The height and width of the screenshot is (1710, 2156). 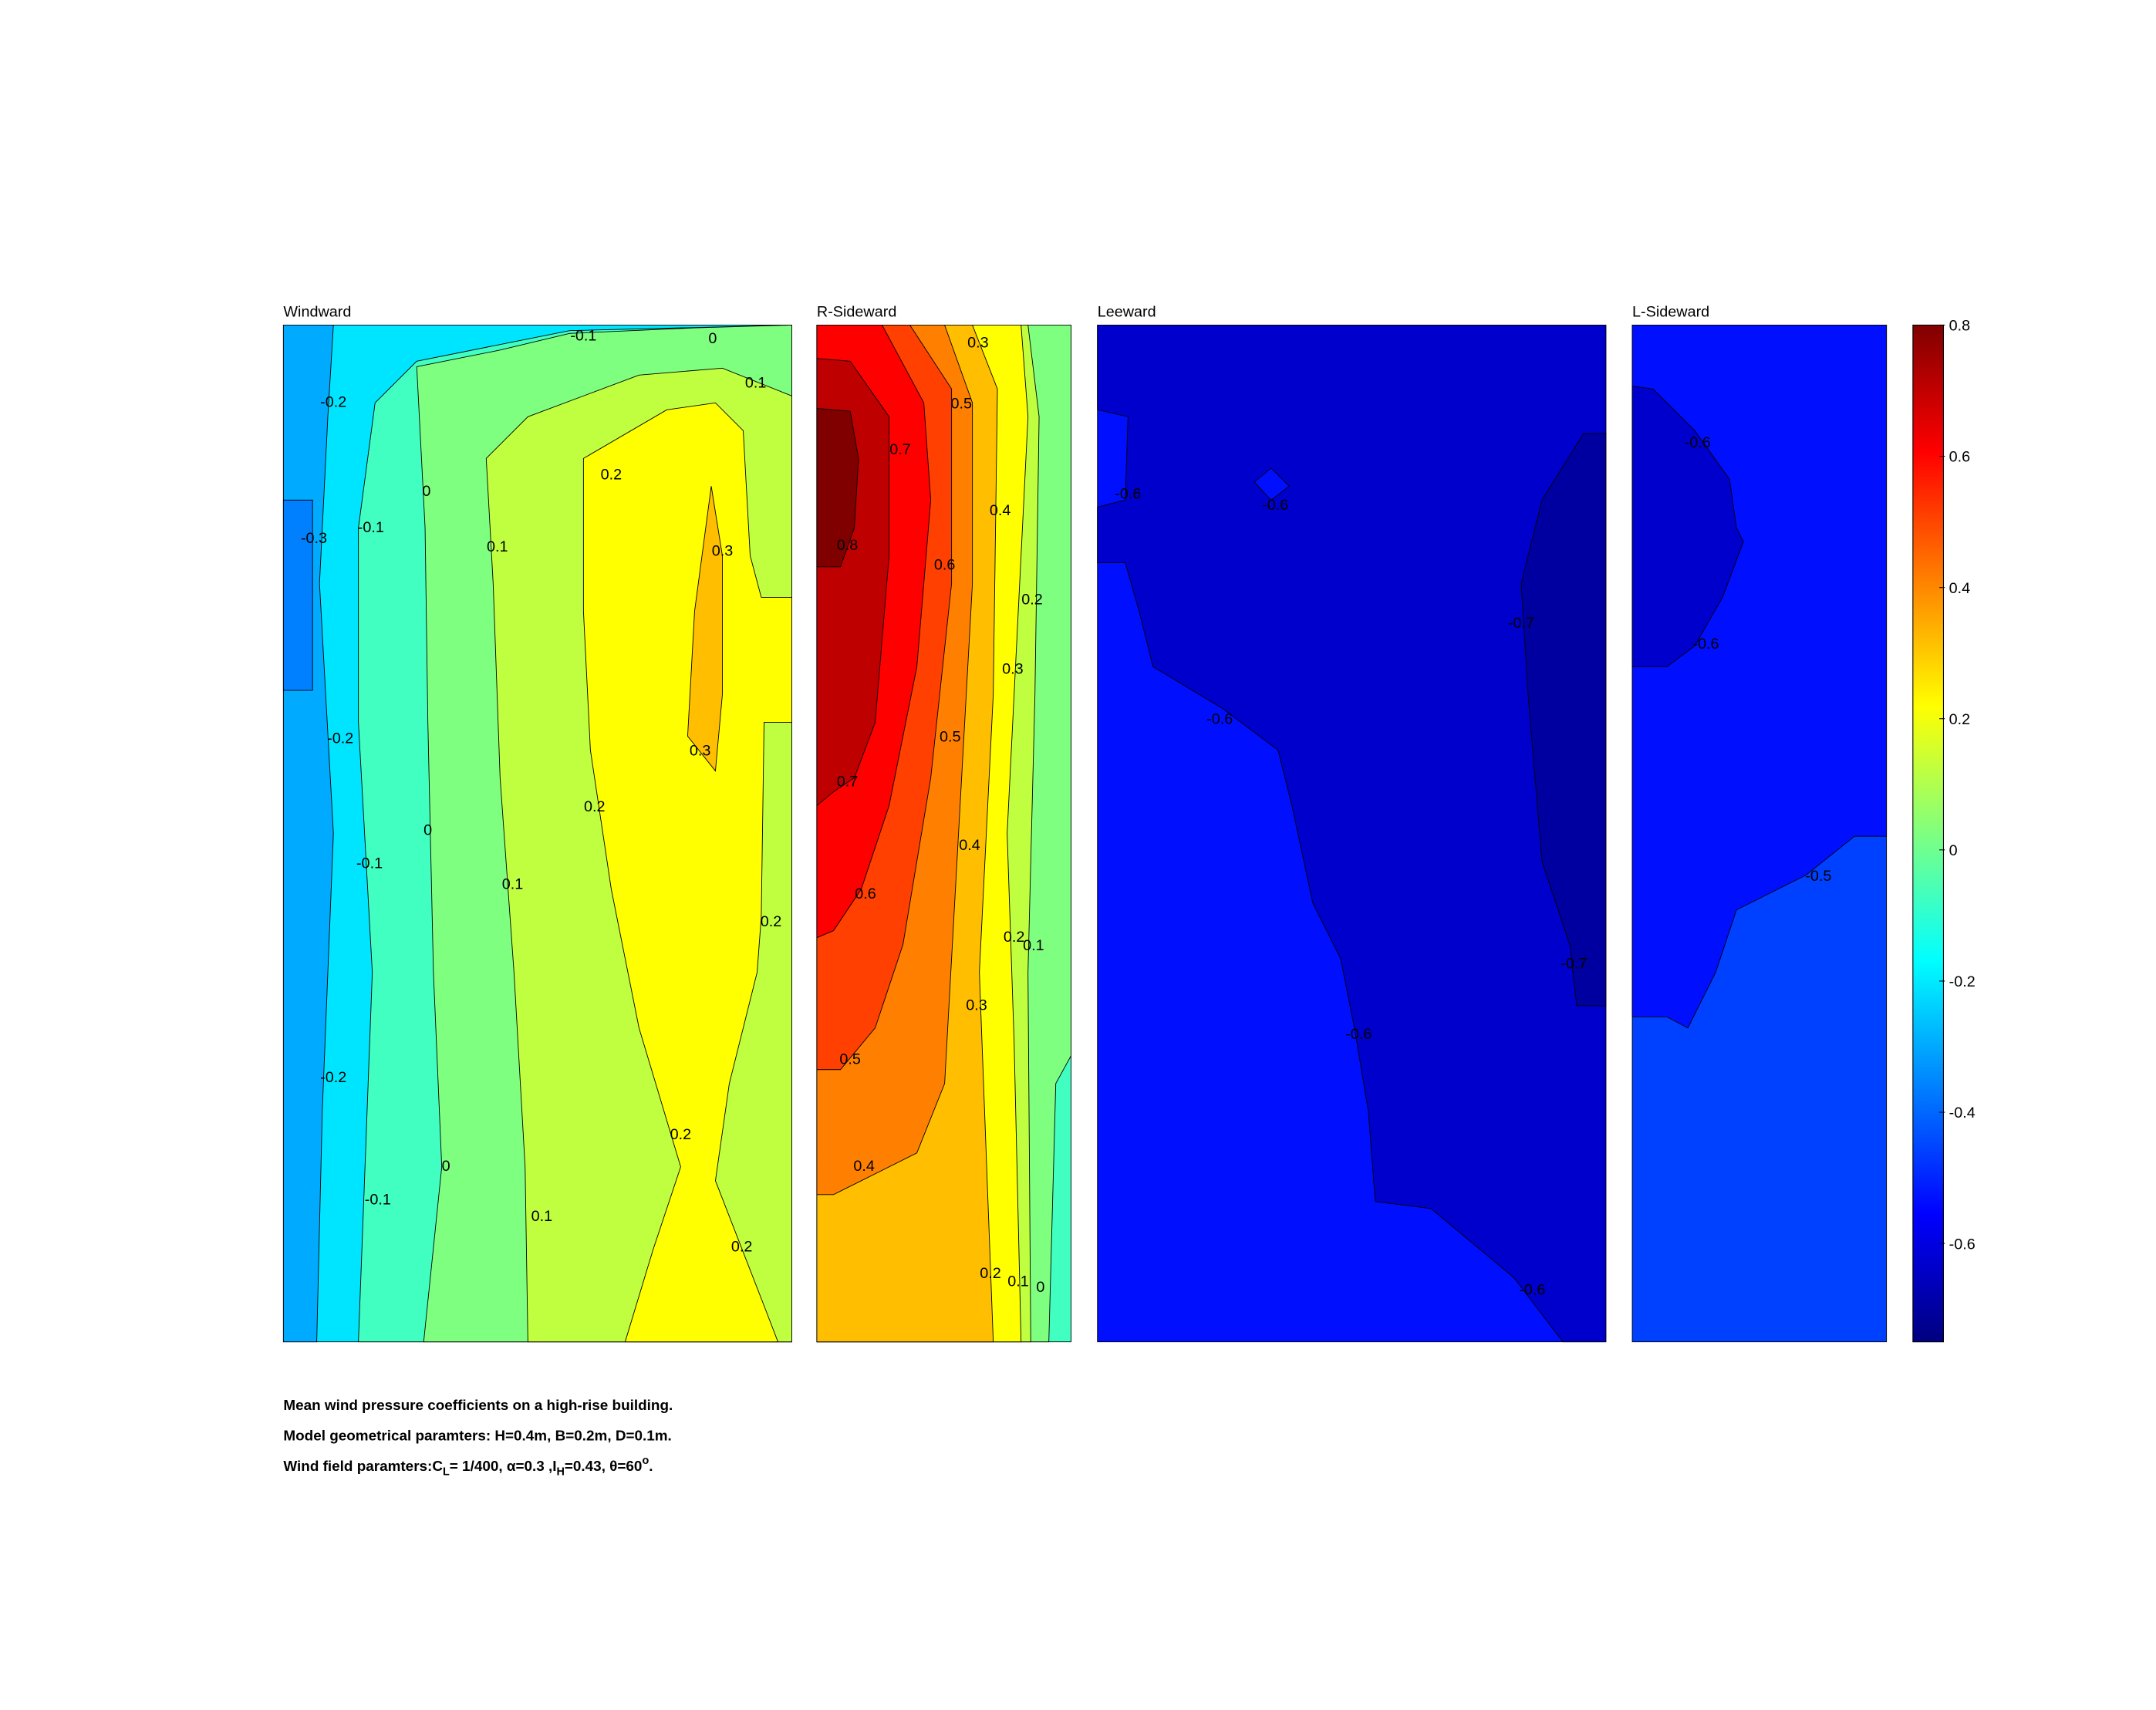 I want to click on panel-title: Leeward, so click(x=1127, y=312).